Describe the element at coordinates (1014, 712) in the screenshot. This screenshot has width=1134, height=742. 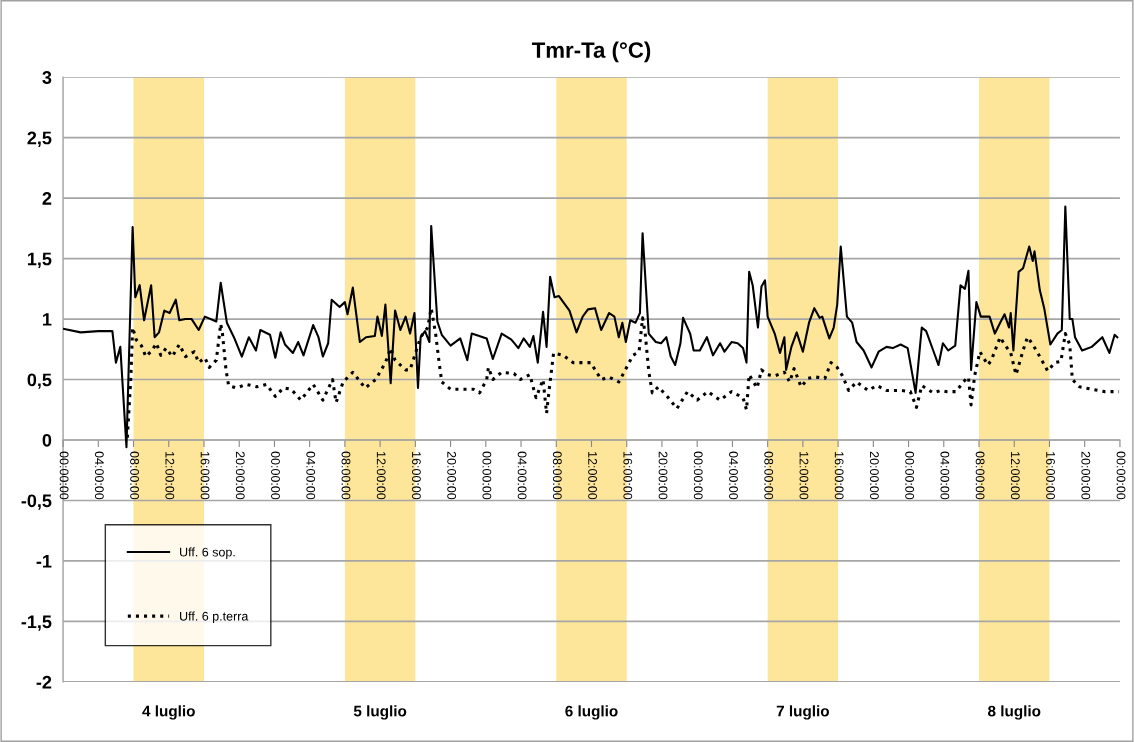
I see `annotation: 8 luglio` at that location.